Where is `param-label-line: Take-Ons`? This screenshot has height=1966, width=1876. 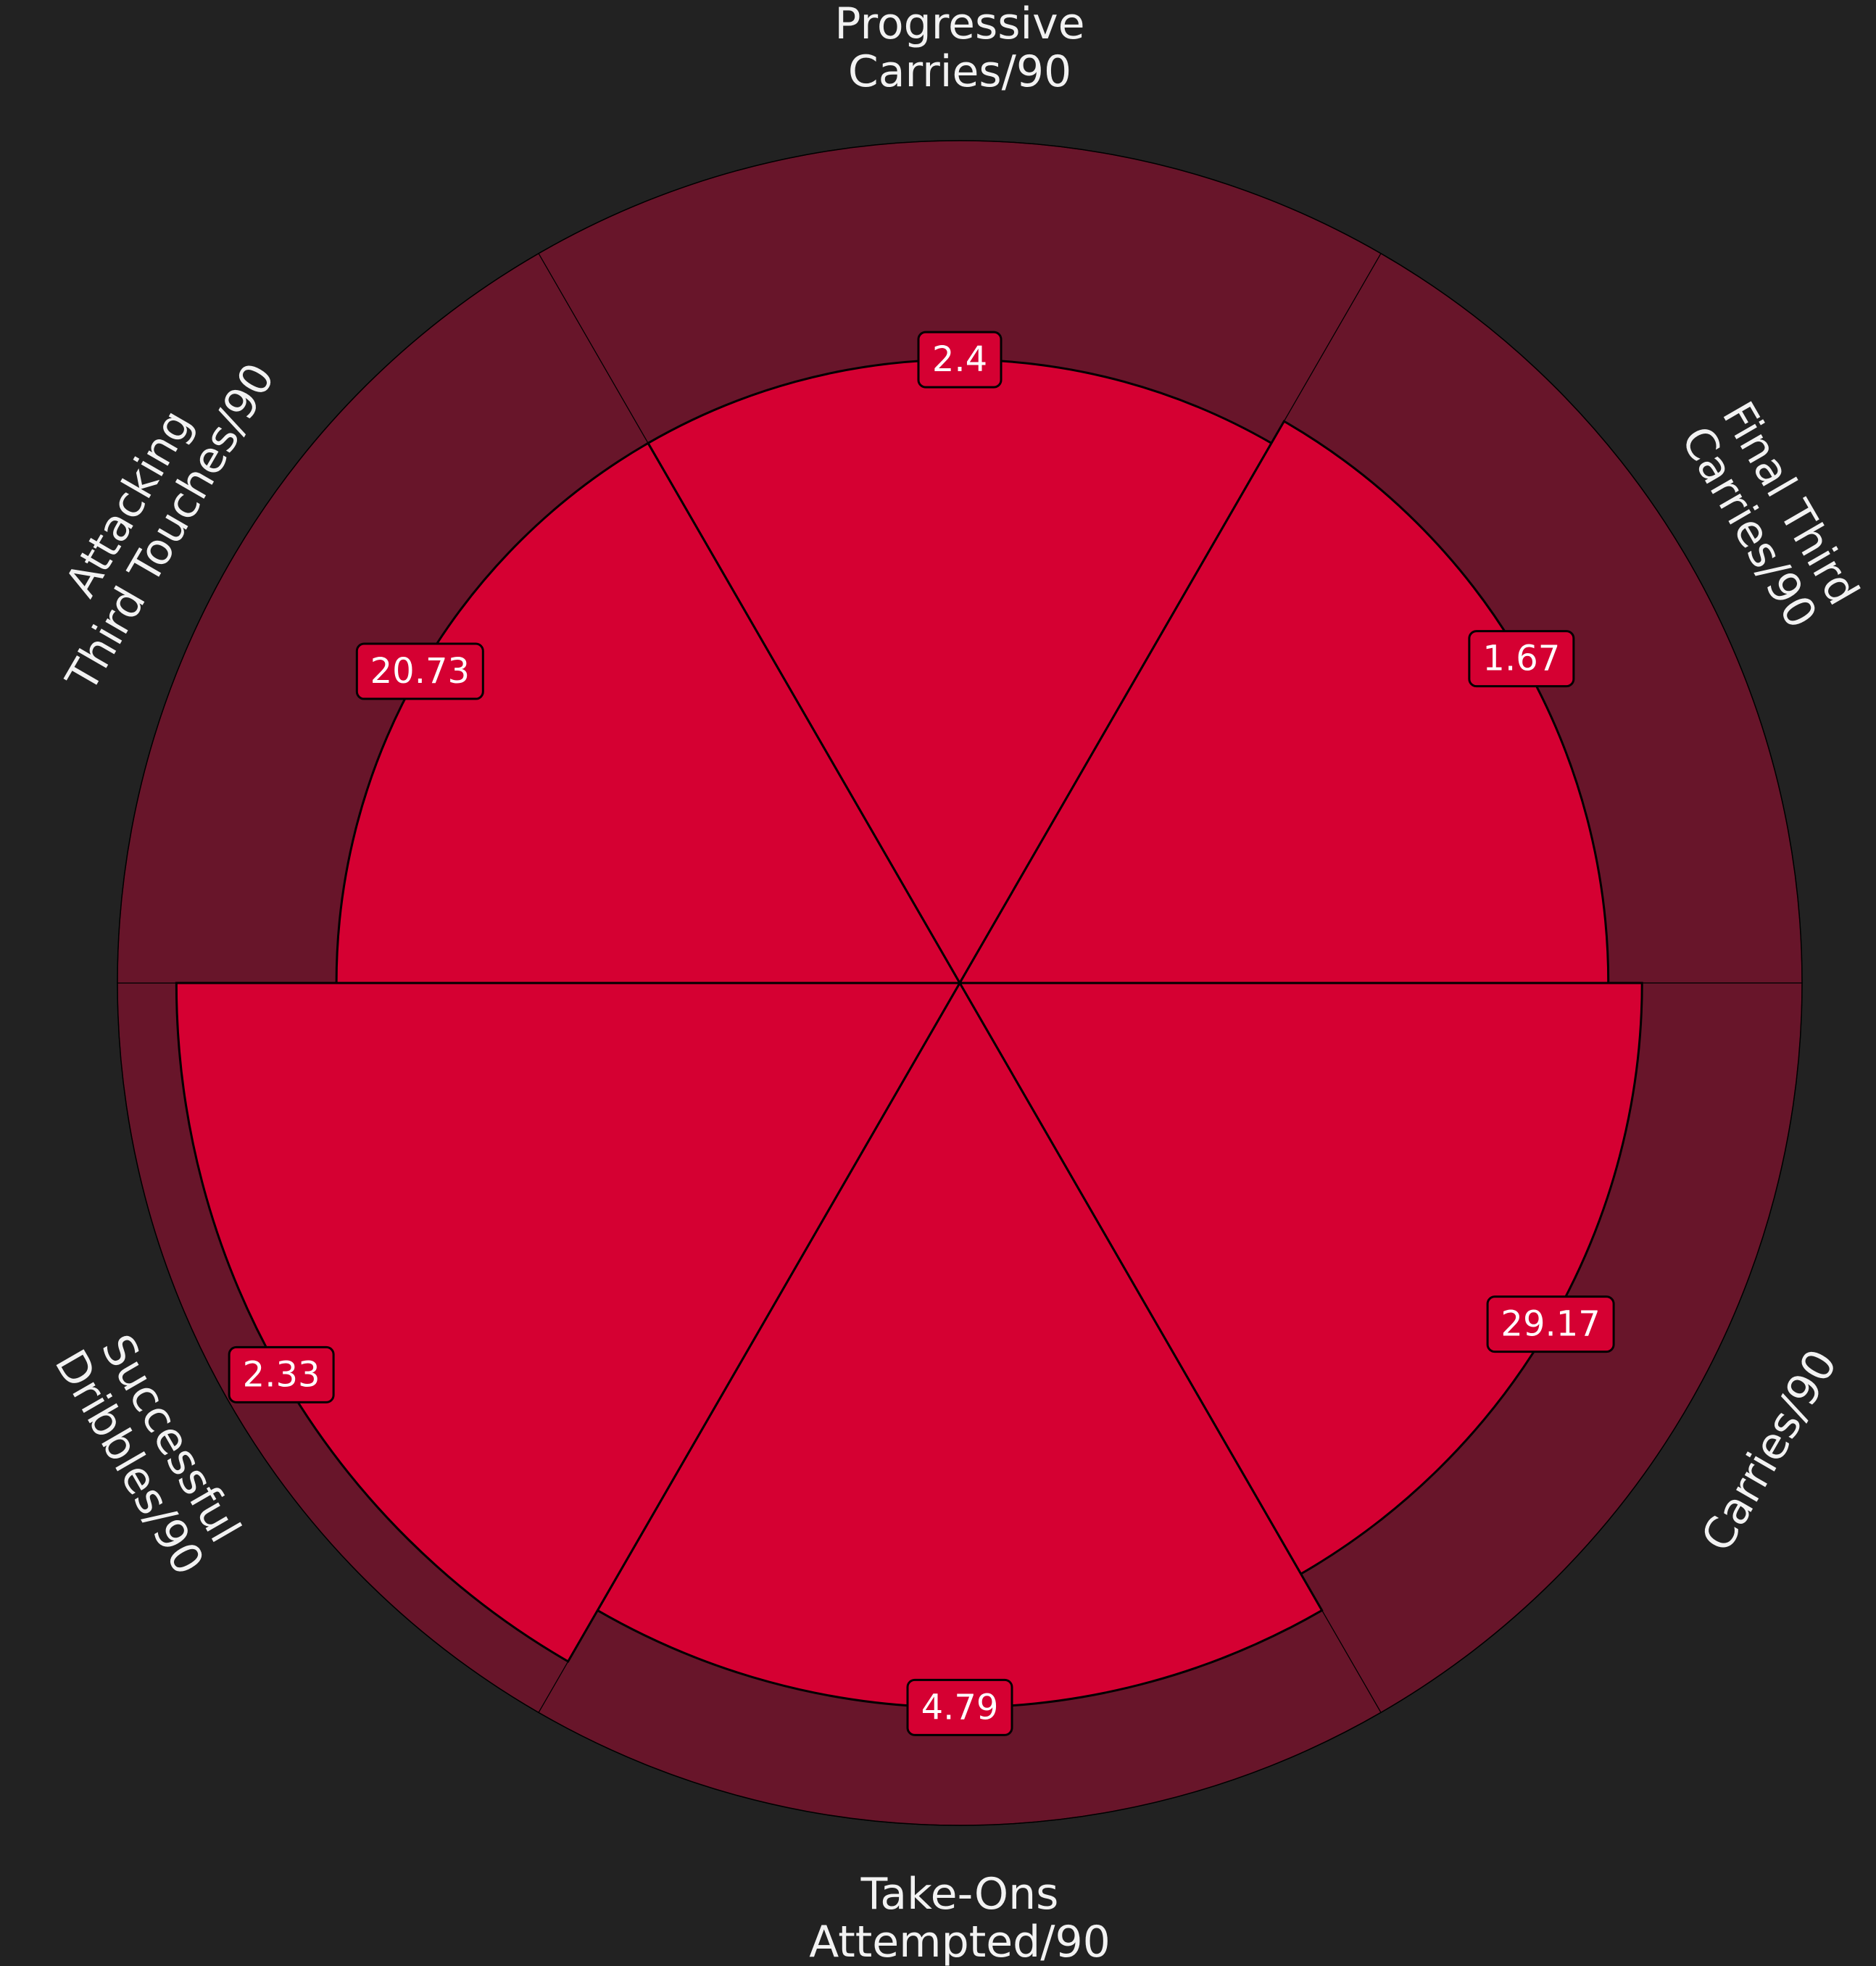
param-label-line: Take-Ons is located at coordinates (959, 1894).